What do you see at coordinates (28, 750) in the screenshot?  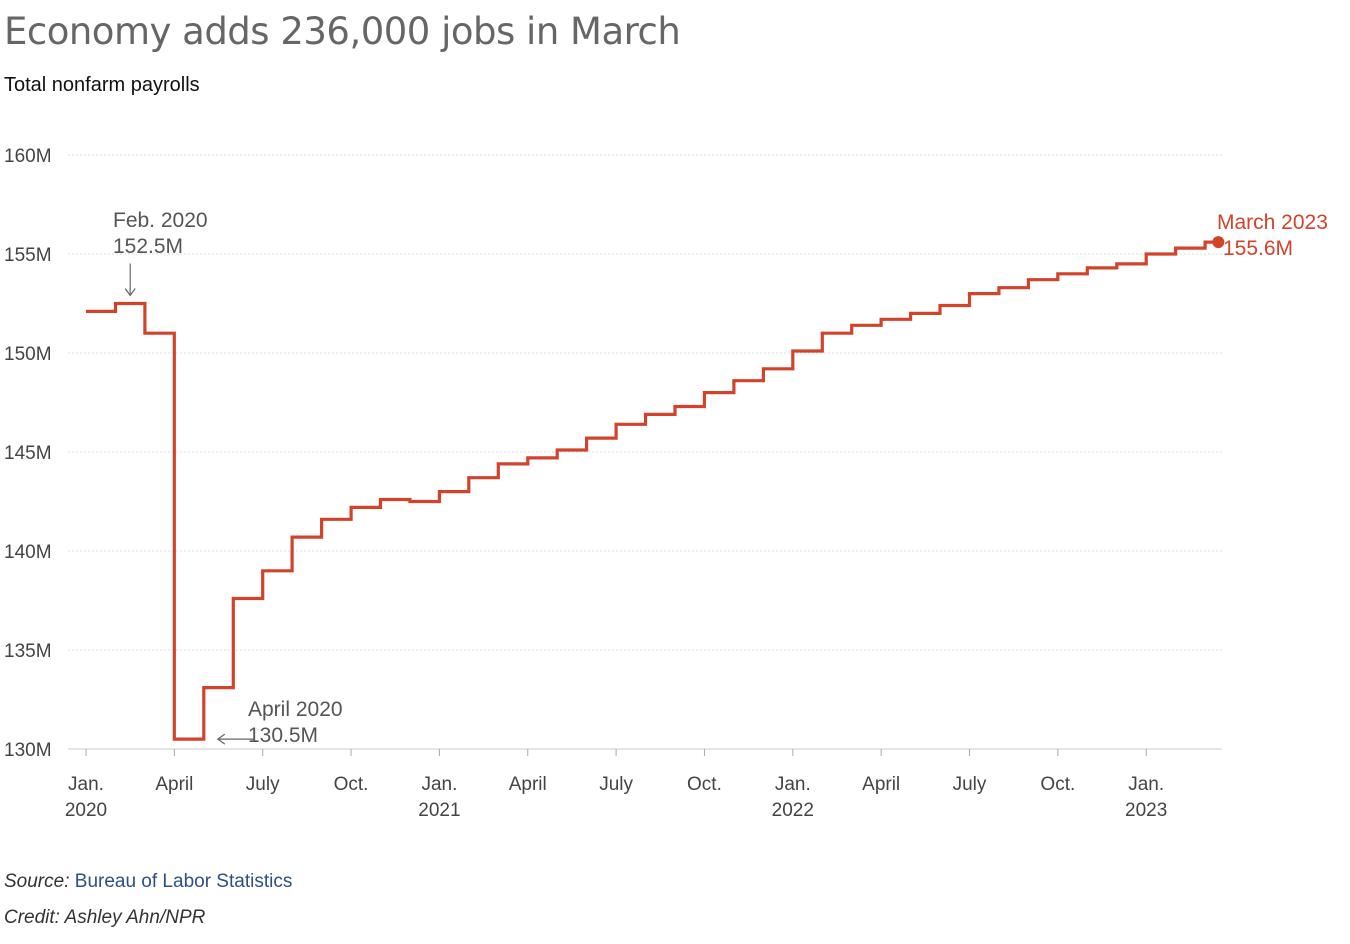 I see `y-tick-130: 130M` at bounding box center [28, 750].